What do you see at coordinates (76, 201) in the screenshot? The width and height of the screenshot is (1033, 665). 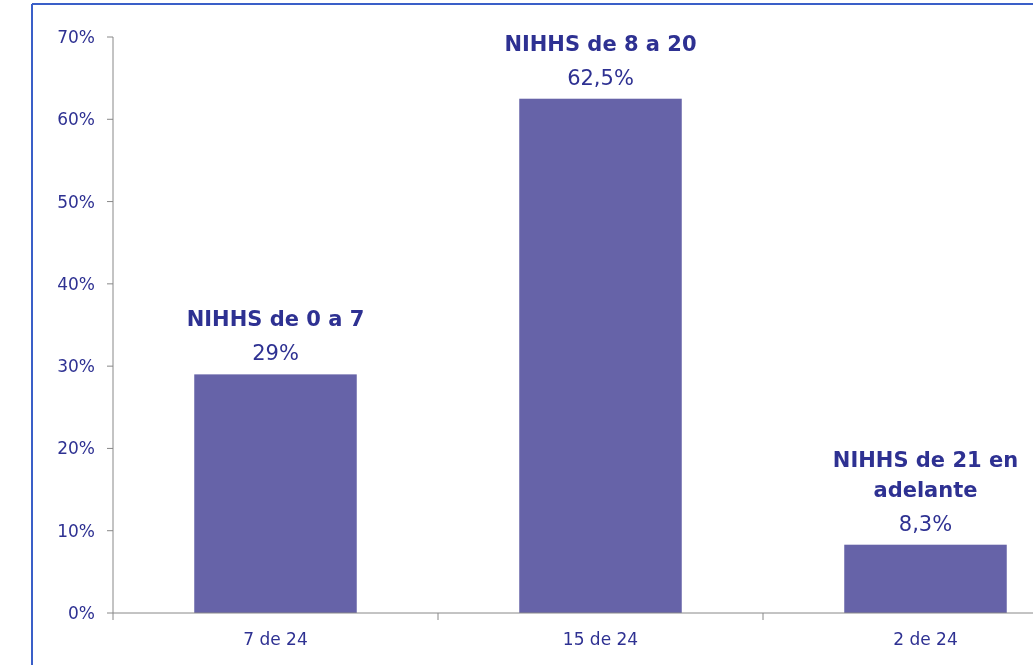 I see `y-tick-label: 50%` at bounding box center [76, 201].